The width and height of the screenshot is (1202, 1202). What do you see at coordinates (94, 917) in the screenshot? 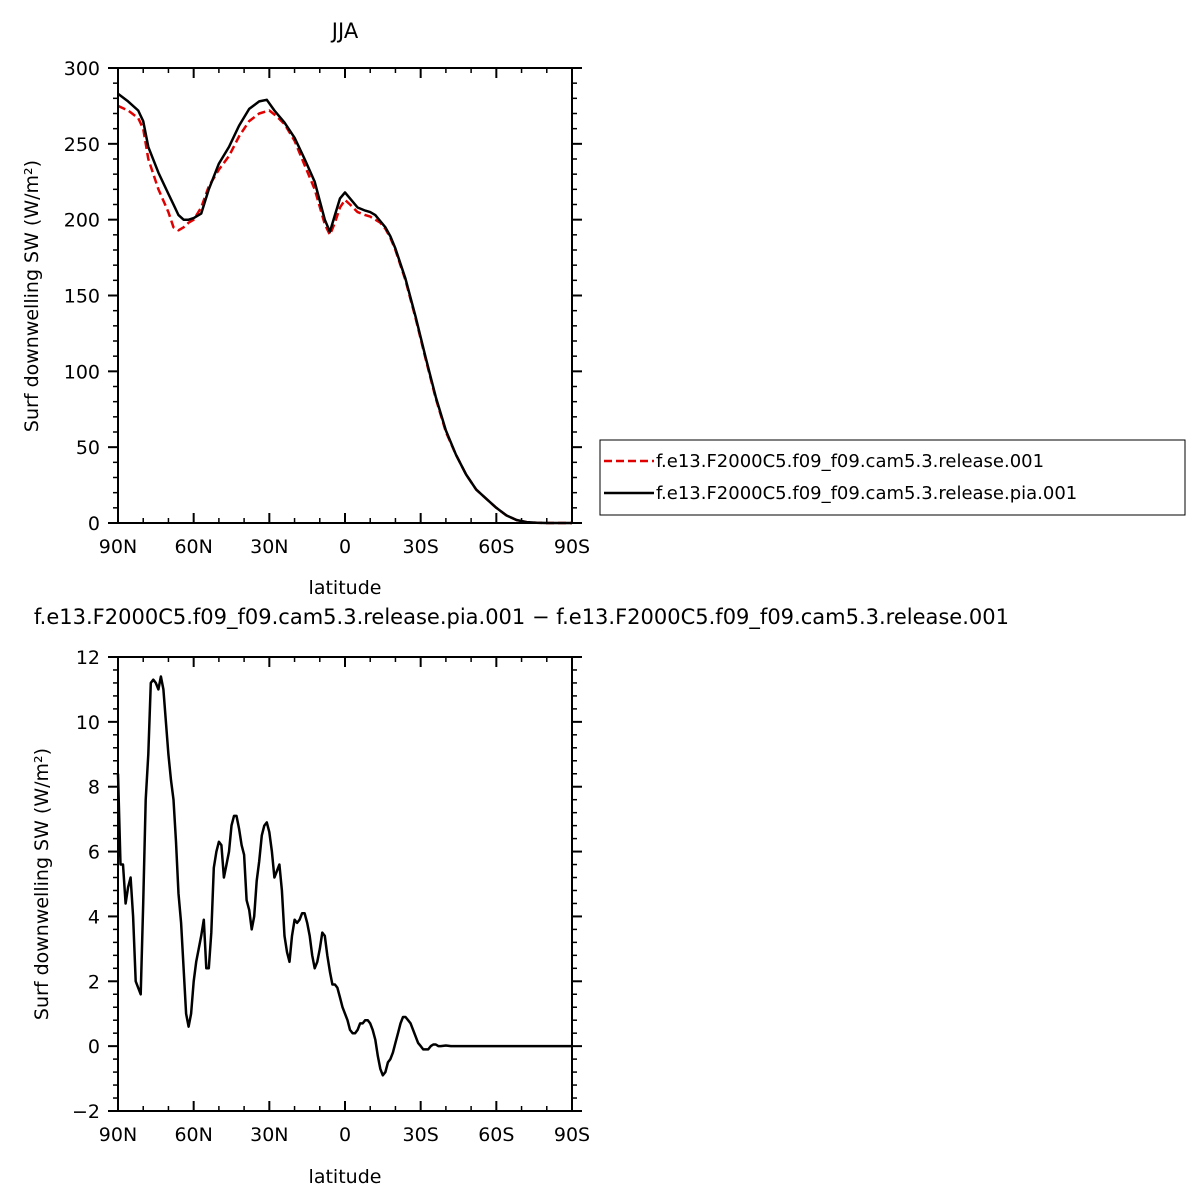
I see `bottom-y-tick-label: 4` at bounding box center [94, 917].